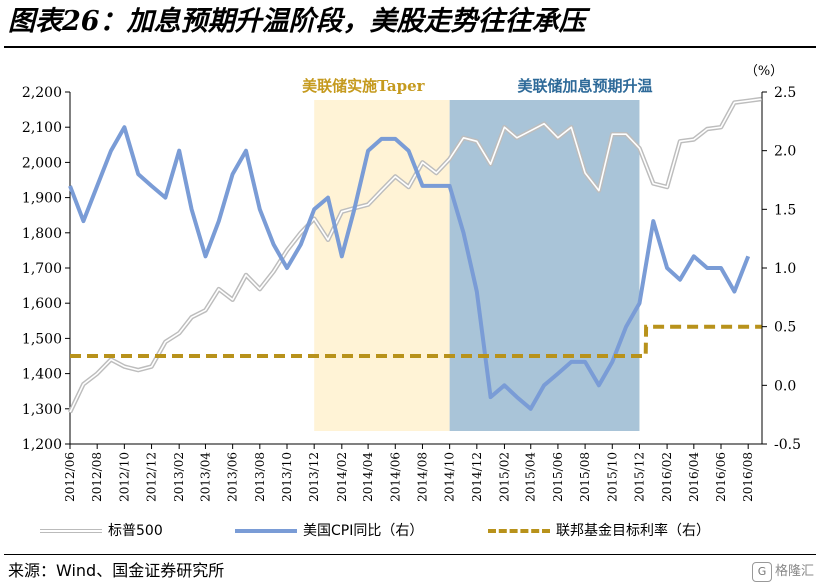 This screenshot has width=820, height=588. I want to click on y-right-tick-label: 1.0, so click(785, 269).